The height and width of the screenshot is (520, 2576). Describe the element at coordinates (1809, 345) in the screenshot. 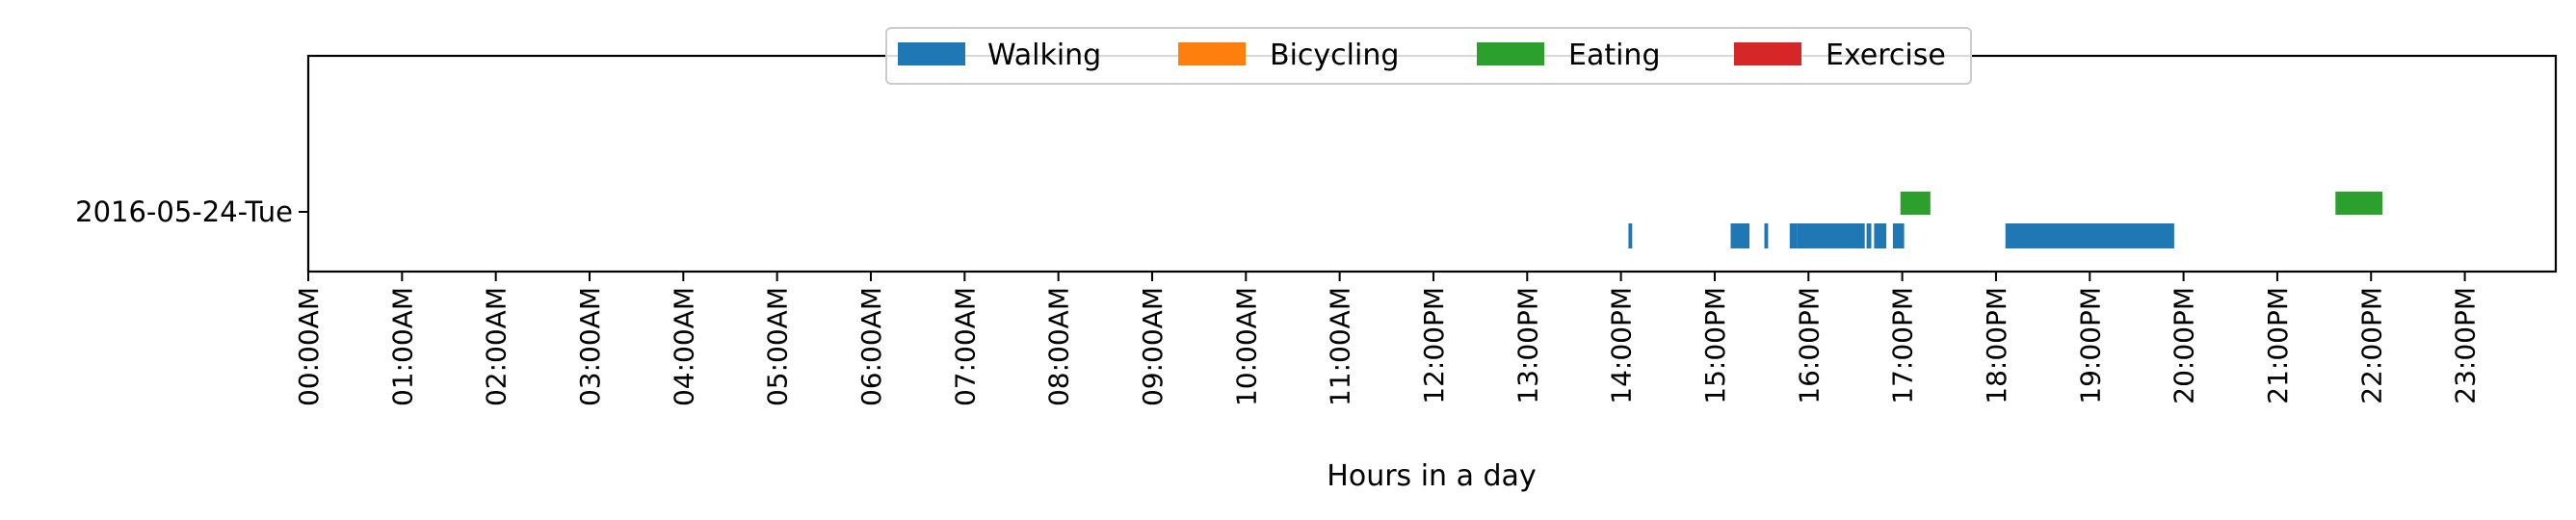

I see `x-tick-label: 16:00PM` at that location.